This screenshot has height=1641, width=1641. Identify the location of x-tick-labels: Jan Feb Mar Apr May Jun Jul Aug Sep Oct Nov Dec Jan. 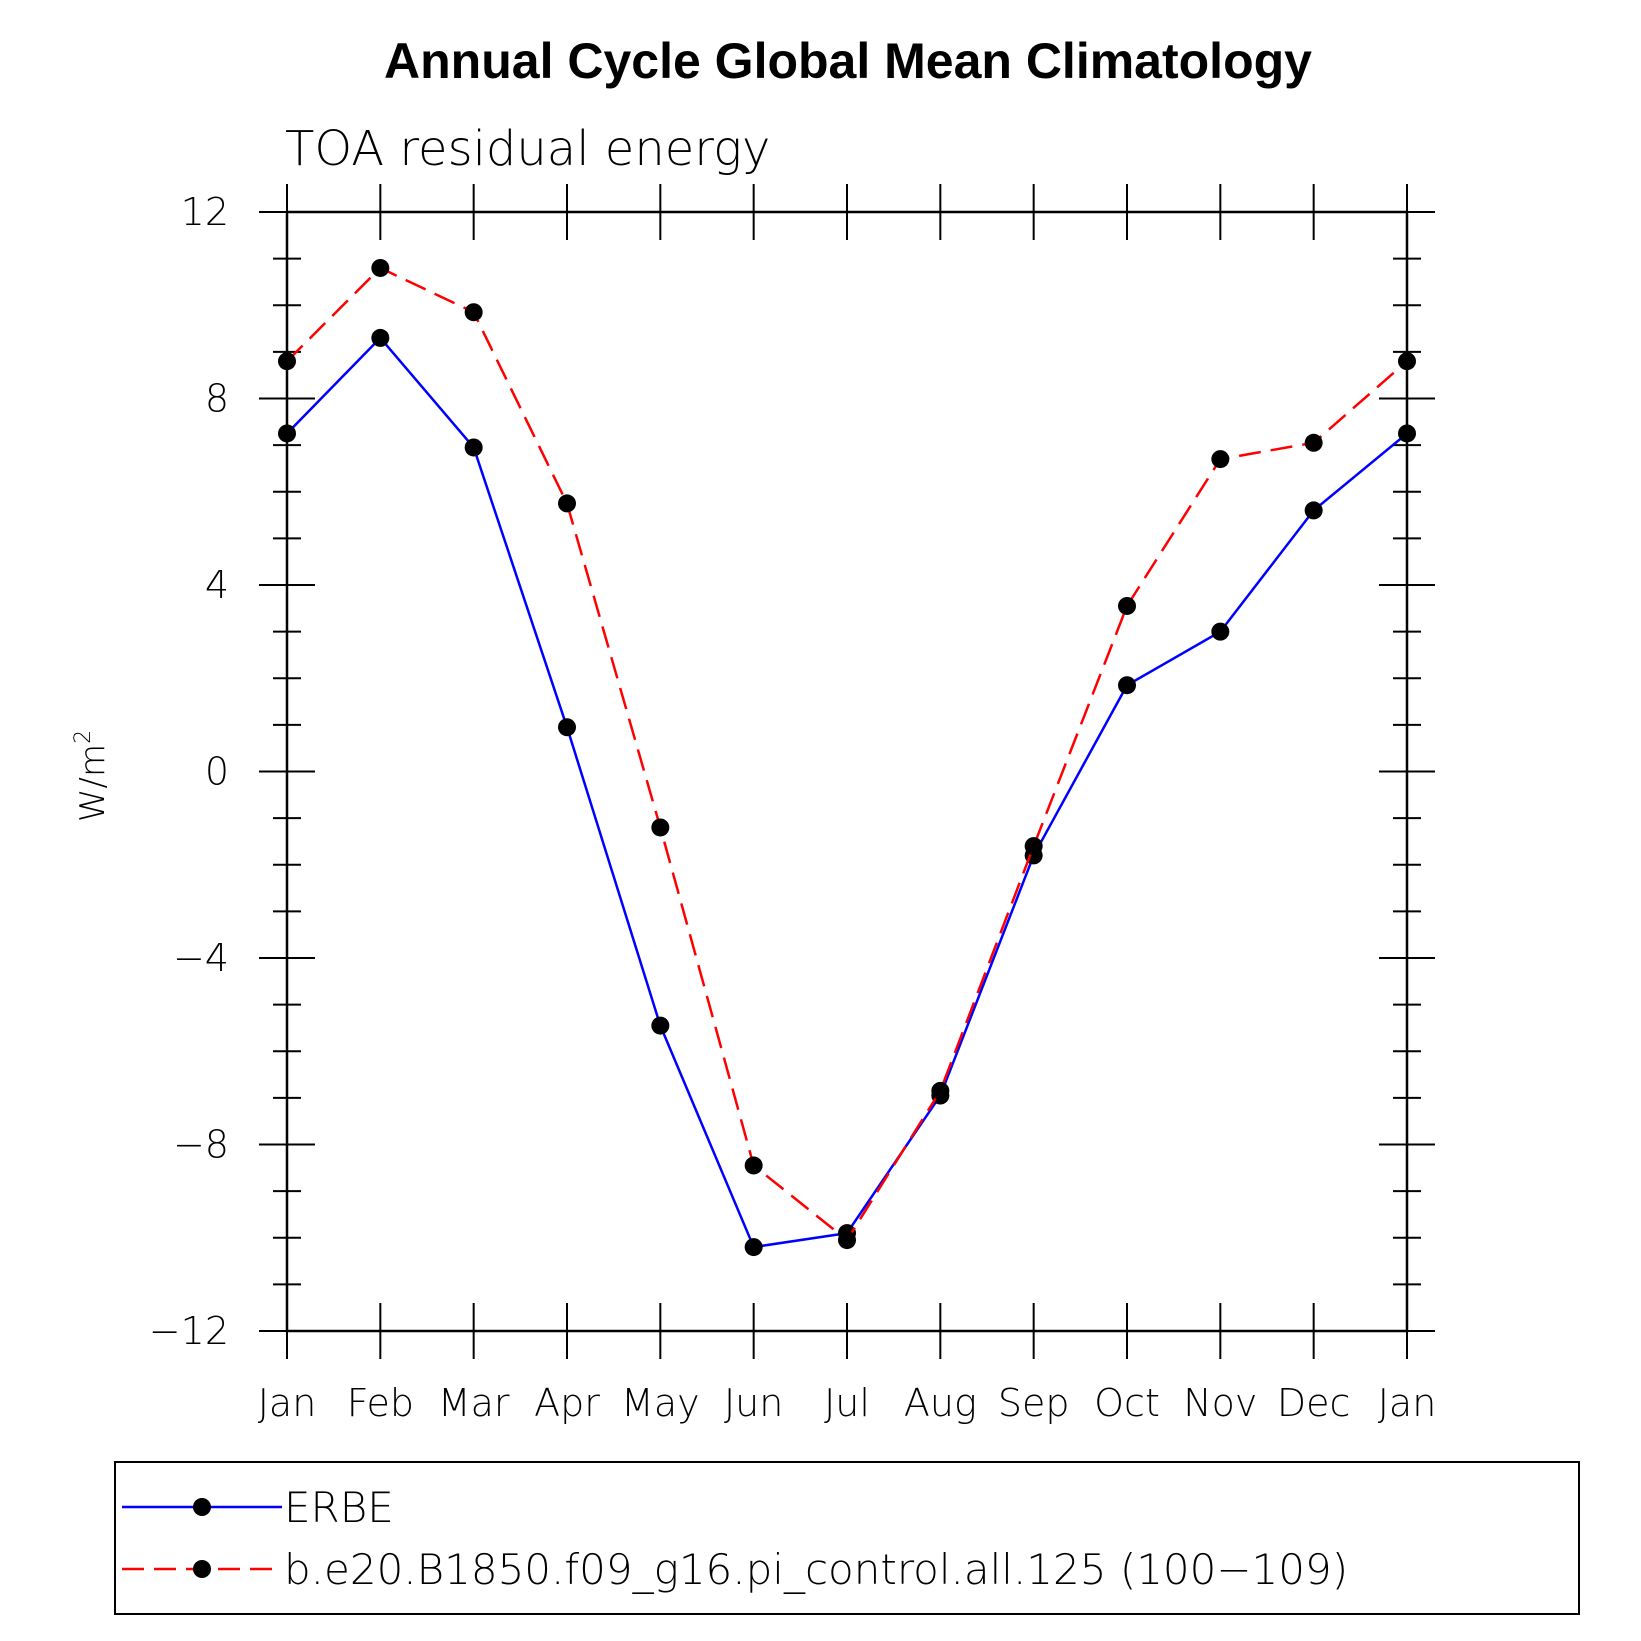
(847, 1403).